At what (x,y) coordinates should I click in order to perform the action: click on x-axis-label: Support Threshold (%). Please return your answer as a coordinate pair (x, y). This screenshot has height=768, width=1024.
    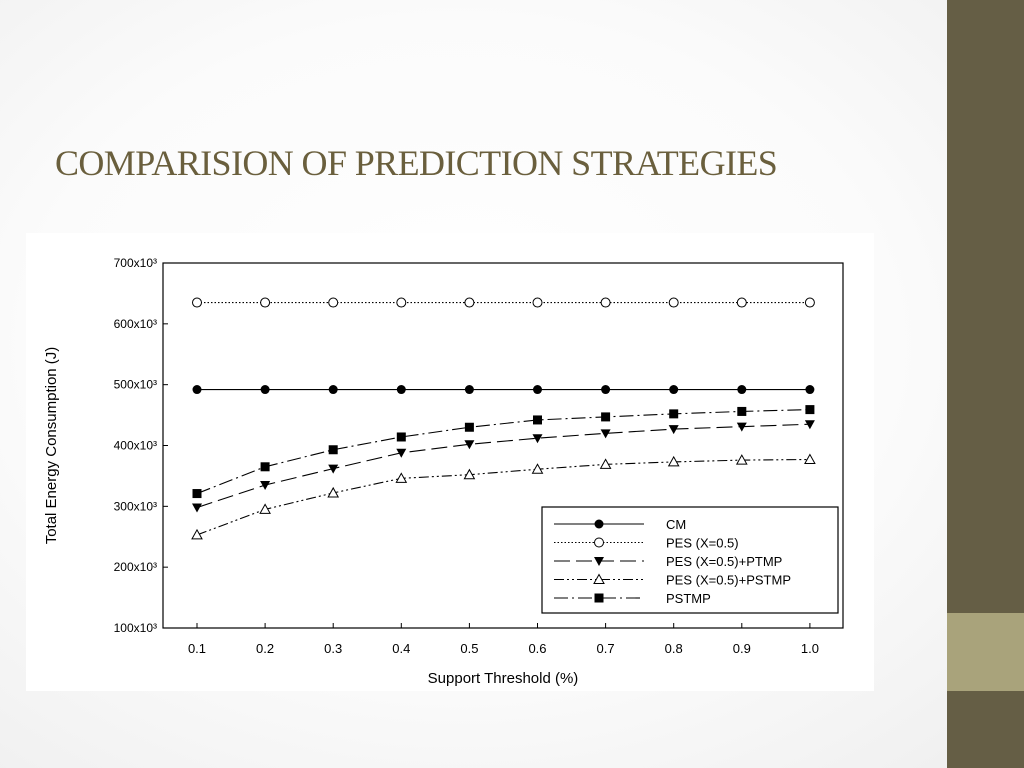
    Looking at the image, I should click on (503, 678).